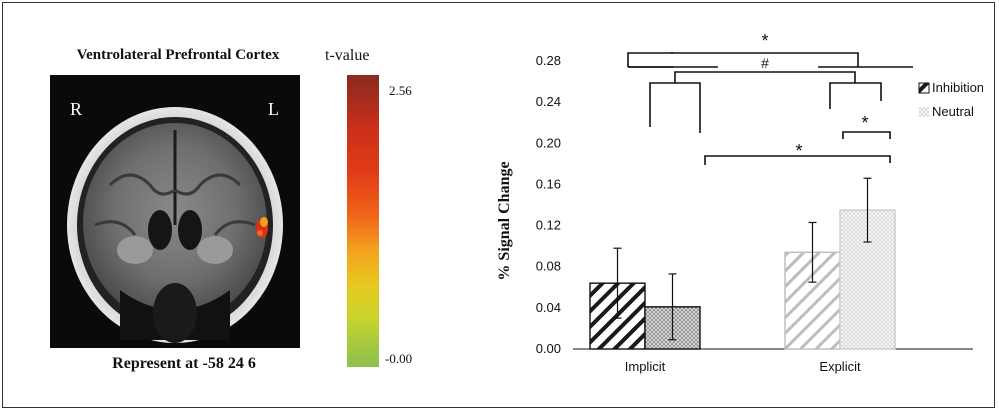 The image size is (999, 412). What do you see at coordinates (504, 220) in the screenshot?
I see `y-axis-label: % Signal Change` at bounding box center [504, 220].